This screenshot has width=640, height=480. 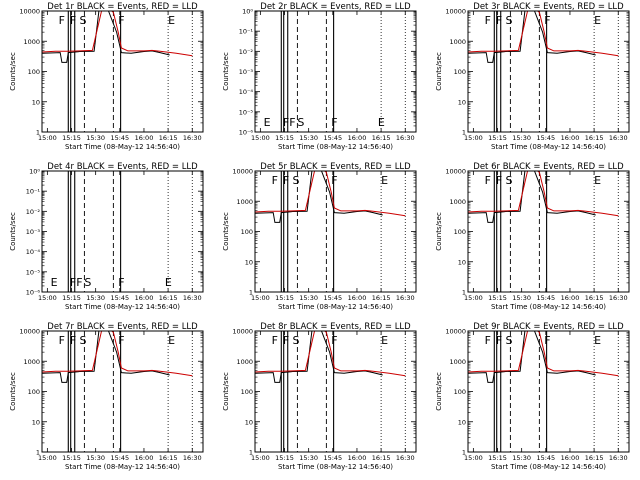 I want to click on panel-title: Det 3r BLACK = Events, RED = LLD, so click(x=548, y=7).